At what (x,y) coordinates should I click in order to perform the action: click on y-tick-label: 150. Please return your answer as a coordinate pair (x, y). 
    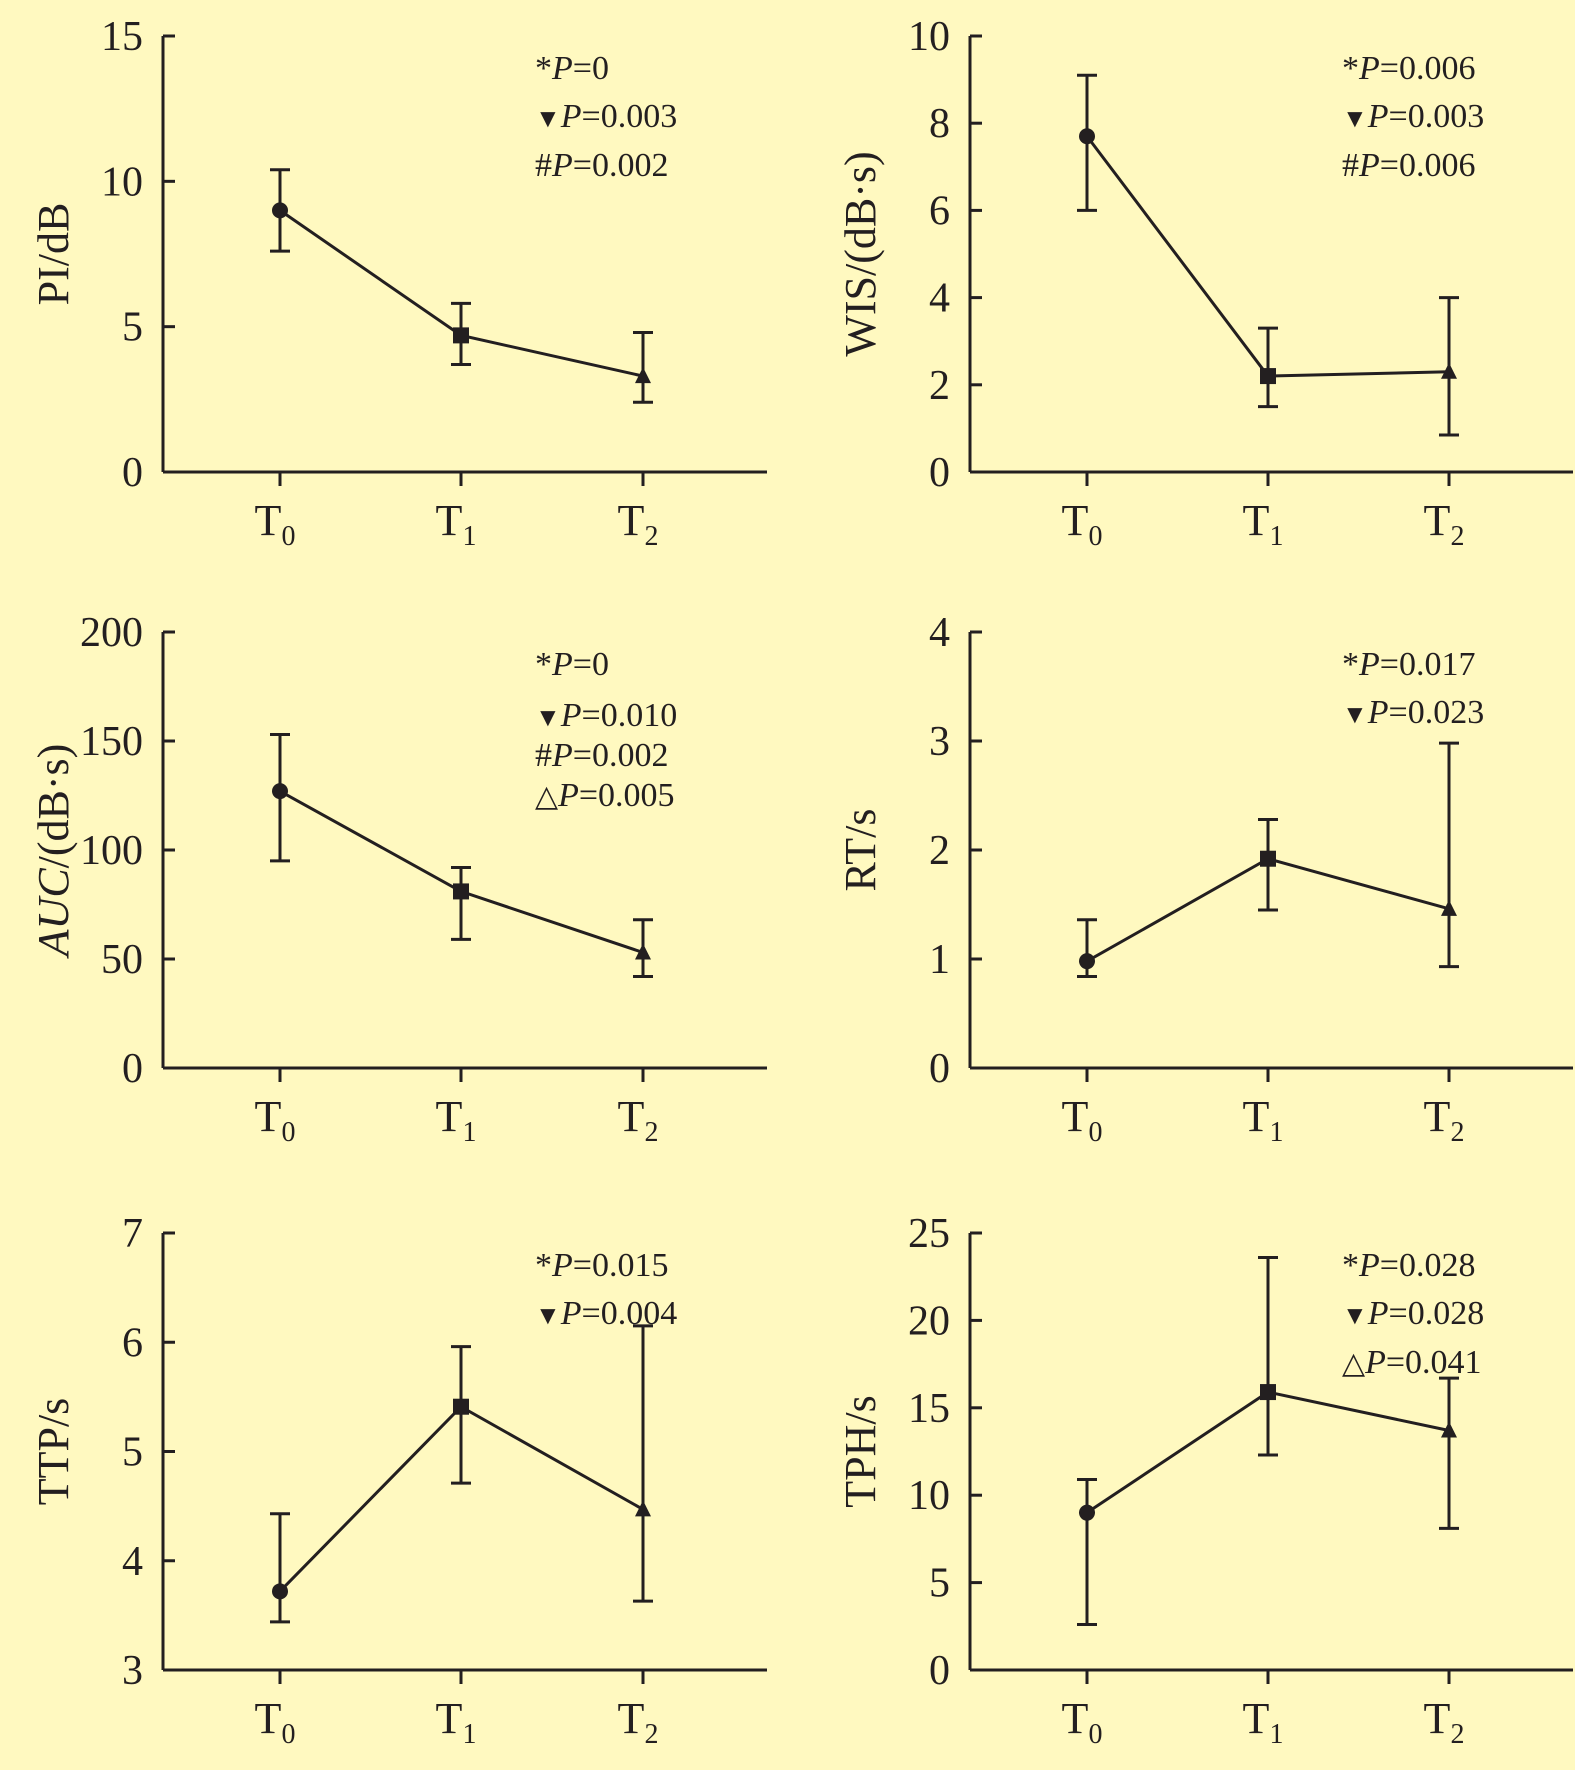
    Looking at the image, I should click on (111, 742).